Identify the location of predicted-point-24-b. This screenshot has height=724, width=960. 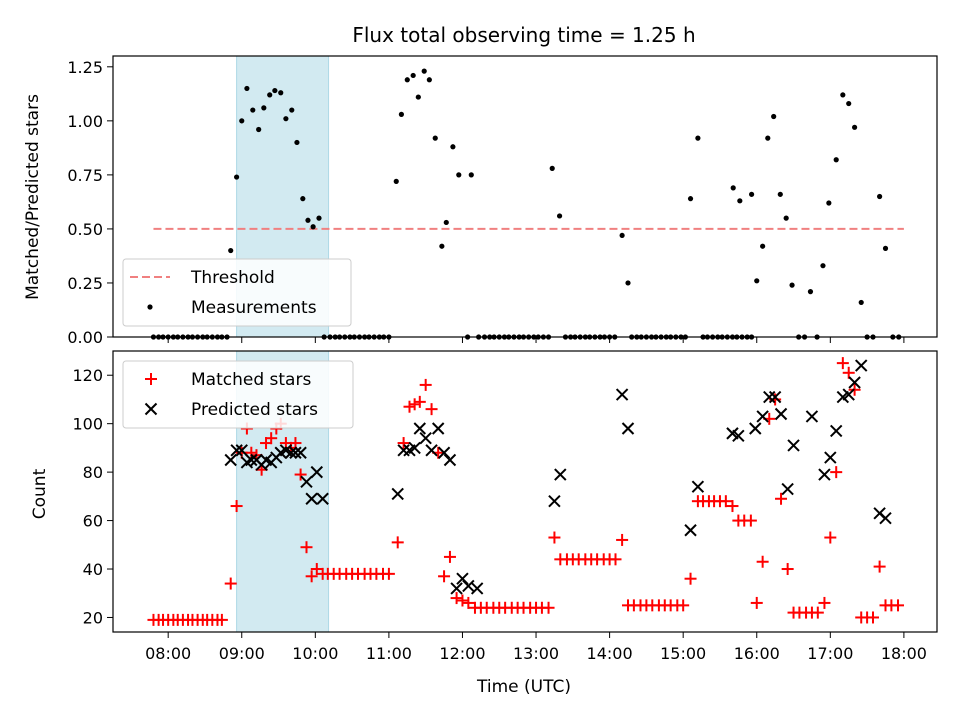
(425, 438).